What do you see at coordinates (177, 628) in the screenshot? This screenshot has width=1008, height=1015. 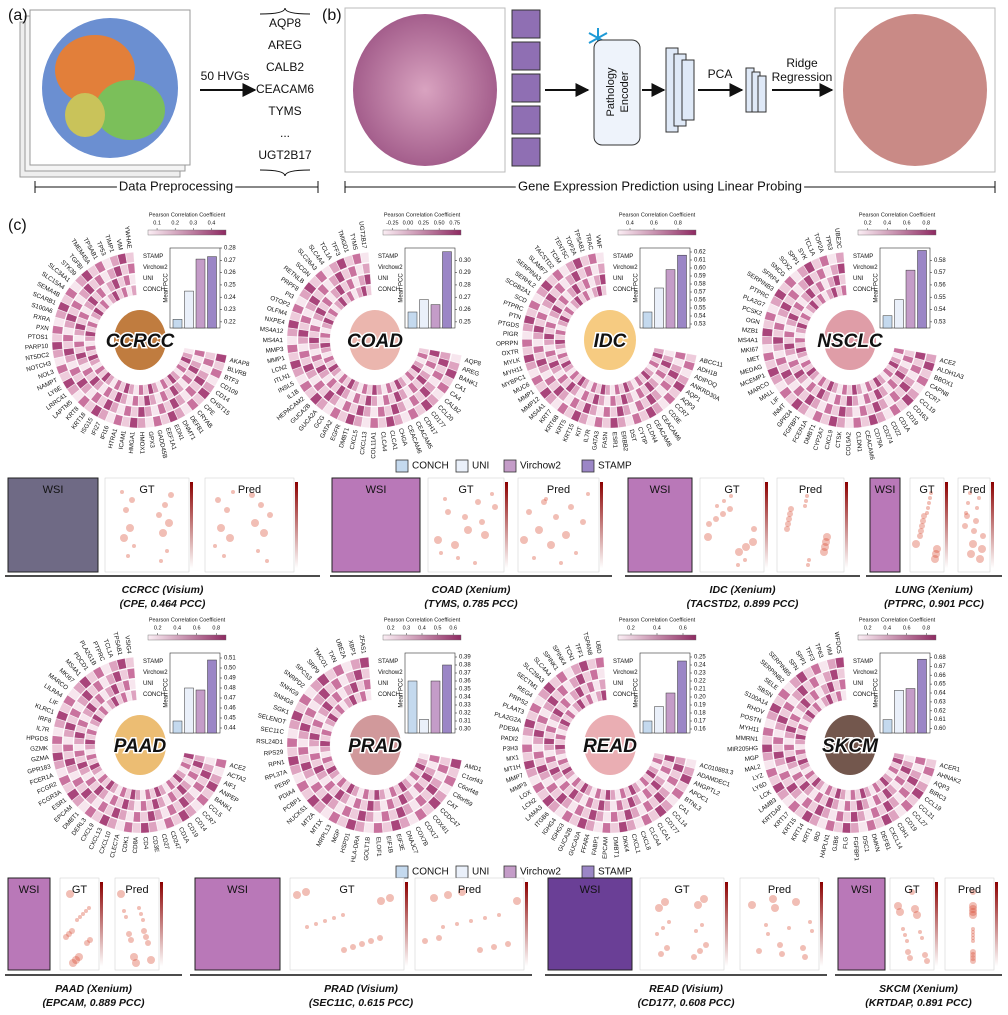 I see `colorbar-tick-label: 0.4` at bounding box center [177, 628].